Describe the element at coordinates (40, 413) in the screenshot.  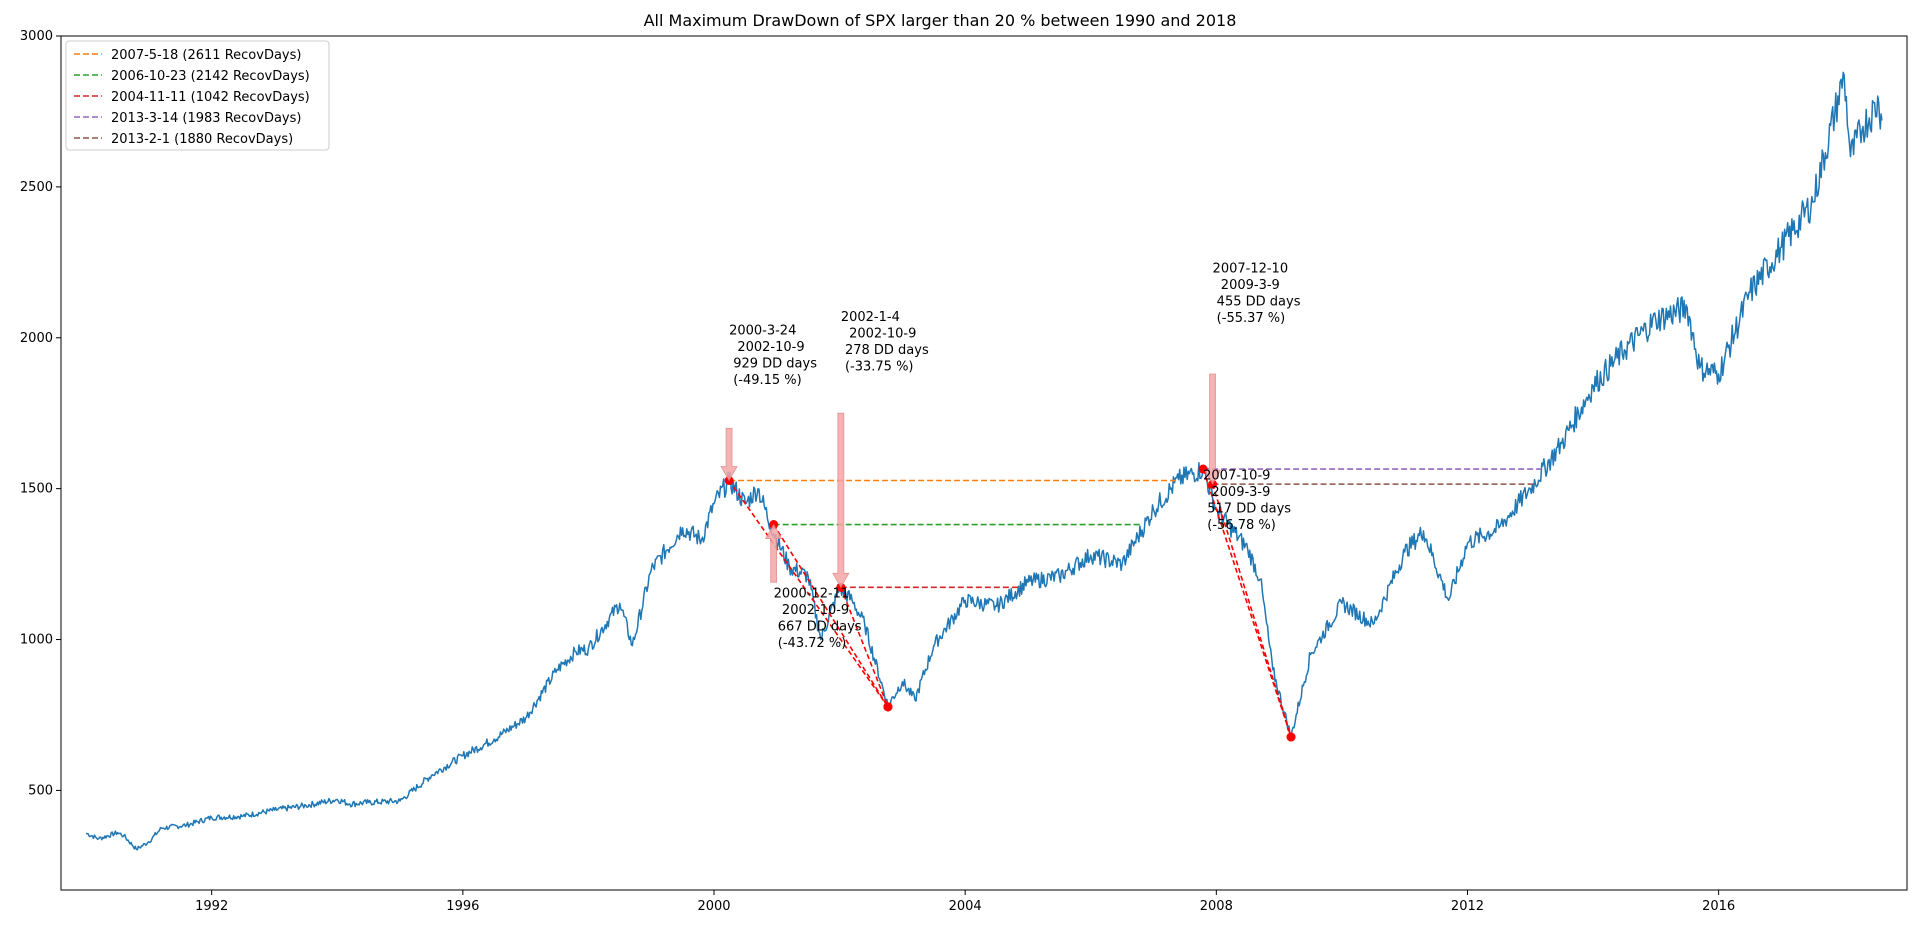
I see `y-axis: 500 1000 1500 2000 2500 3000` at that location.